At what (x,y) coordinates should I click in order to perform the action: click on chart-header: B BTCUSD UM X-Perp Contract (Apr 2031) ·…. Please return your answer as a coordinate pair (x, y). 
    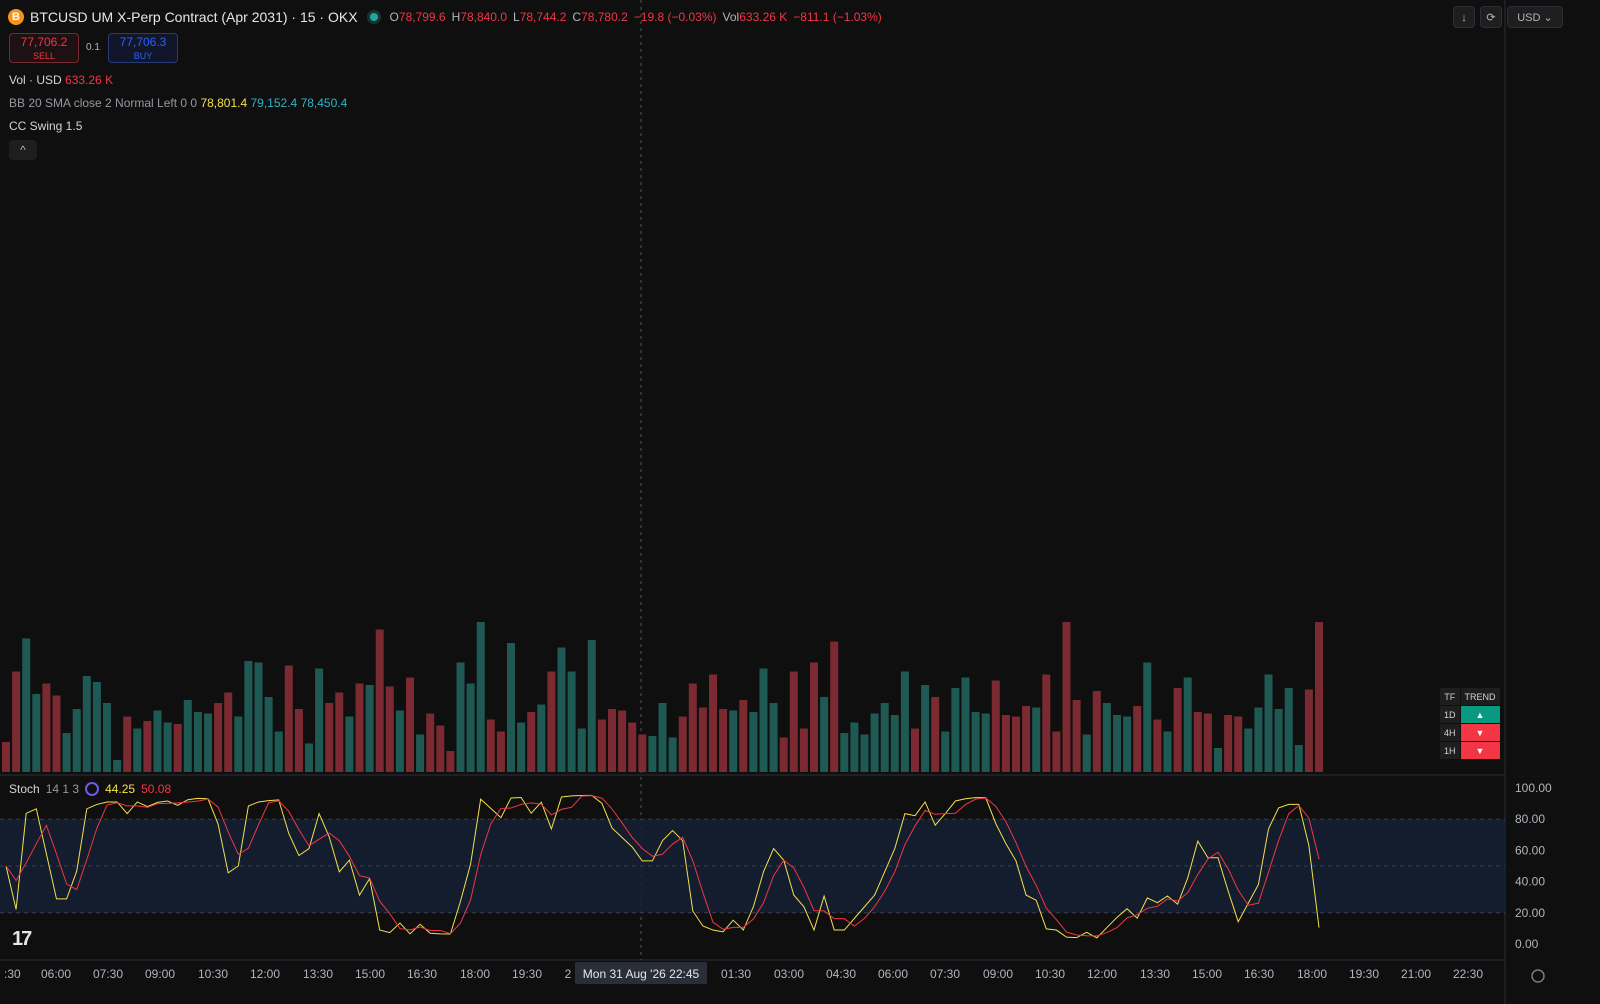
    Looking at the image, I should click on (445, 17).